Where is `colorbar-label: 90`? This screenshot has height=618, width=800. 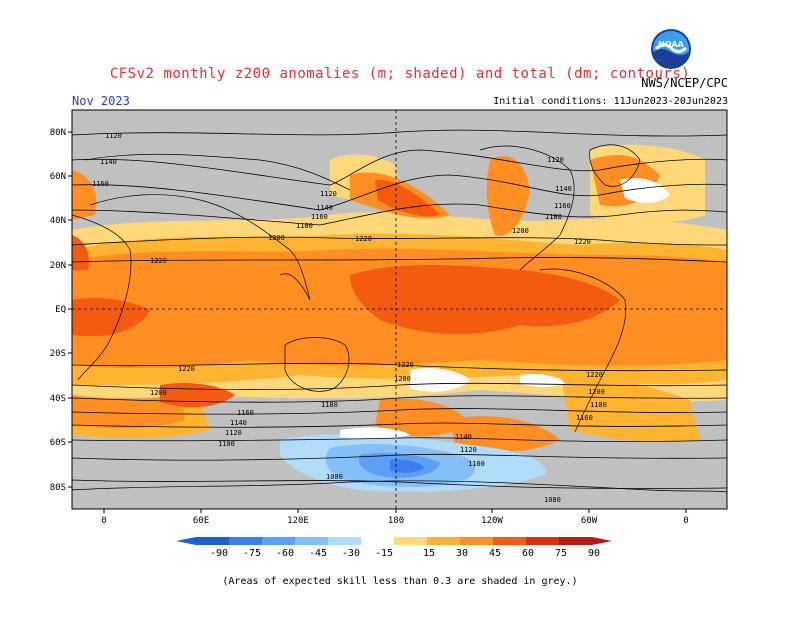
colorbar-label: 90 is located at coordinates (594, 553).